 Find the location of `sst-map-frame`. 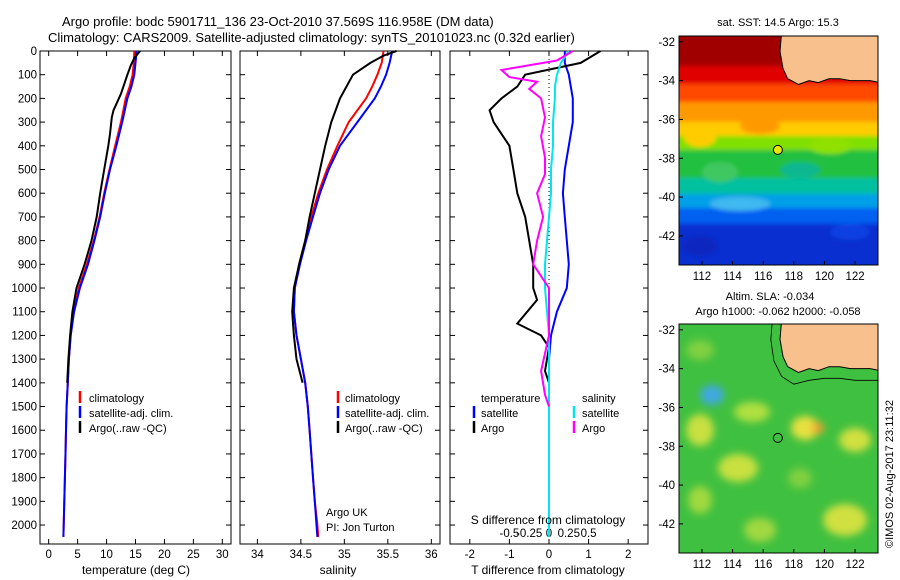

sst-map-frame is located at coordinates (778, 150).